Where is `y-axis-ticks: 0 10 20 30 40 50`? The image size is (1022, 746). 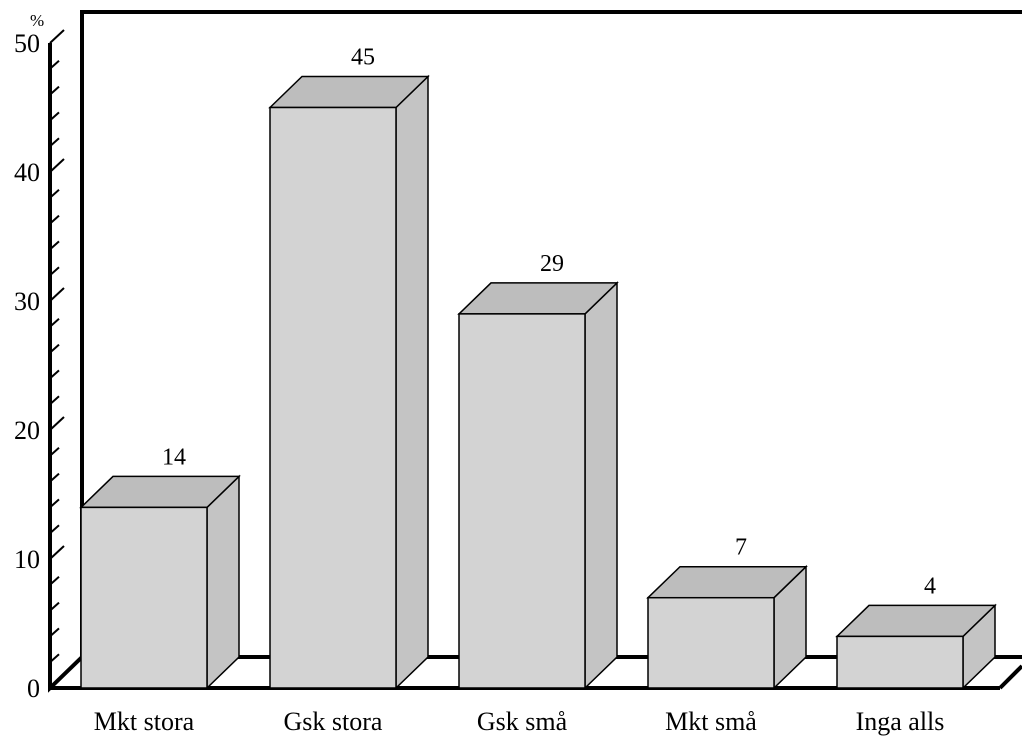
y-axis-ticks: 0 10 20 30 40 50 is located at coordinates (39, 366).